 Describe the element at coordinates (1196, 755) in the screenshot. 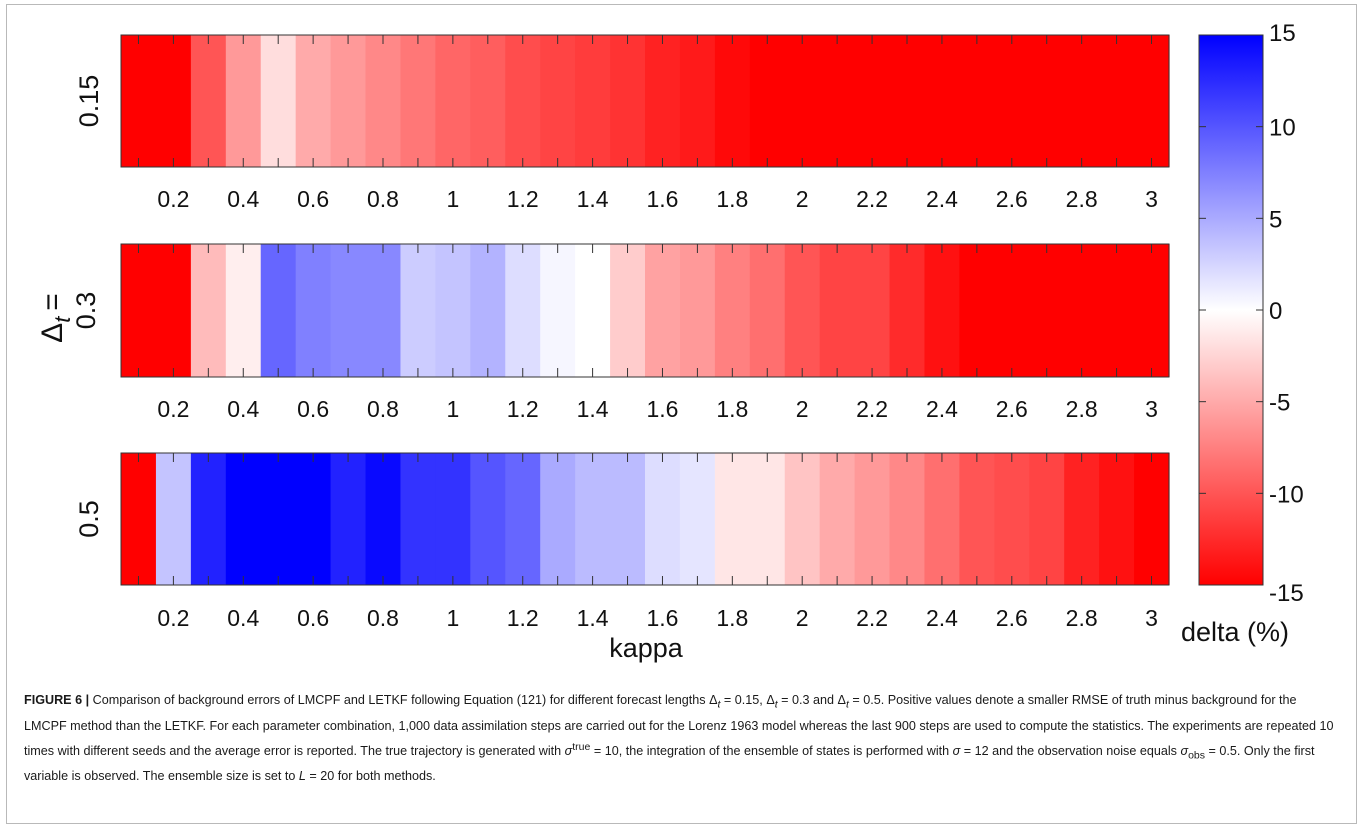

I see `caption-subscript: obs` at that location.